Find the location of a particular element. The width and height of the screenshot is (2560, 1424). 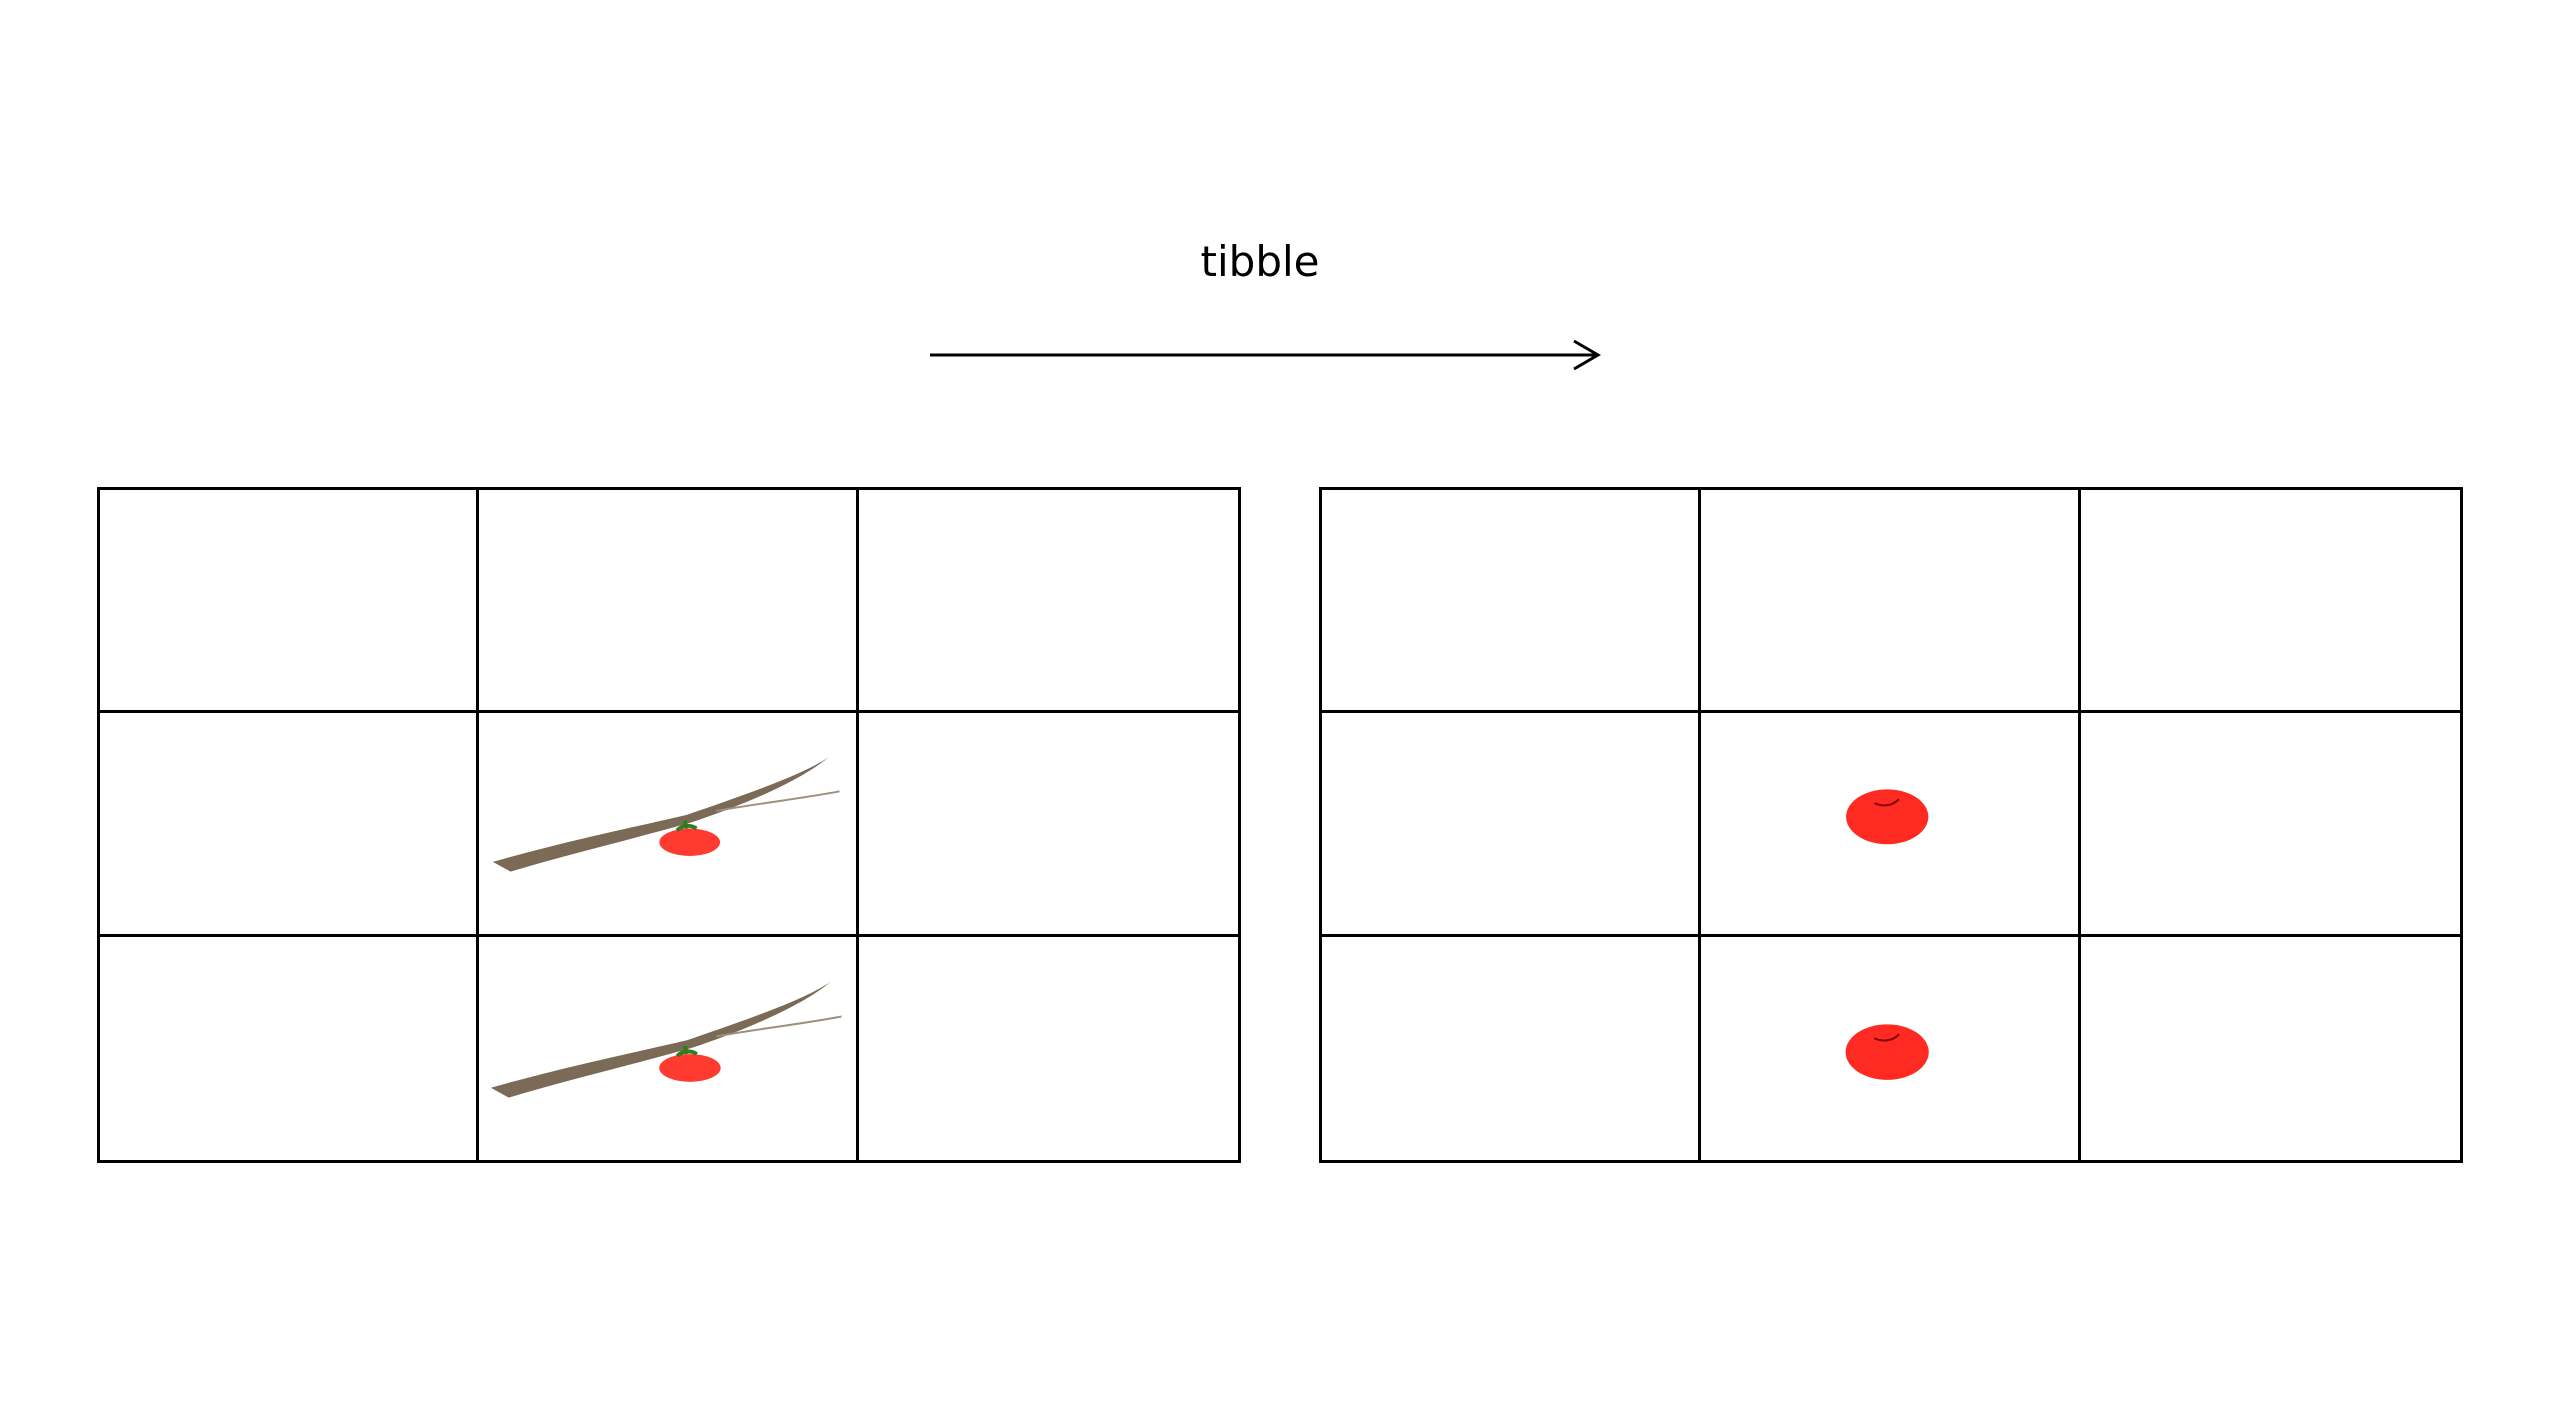

right-cell-r1c3 is located at coordinates (2270, 602).